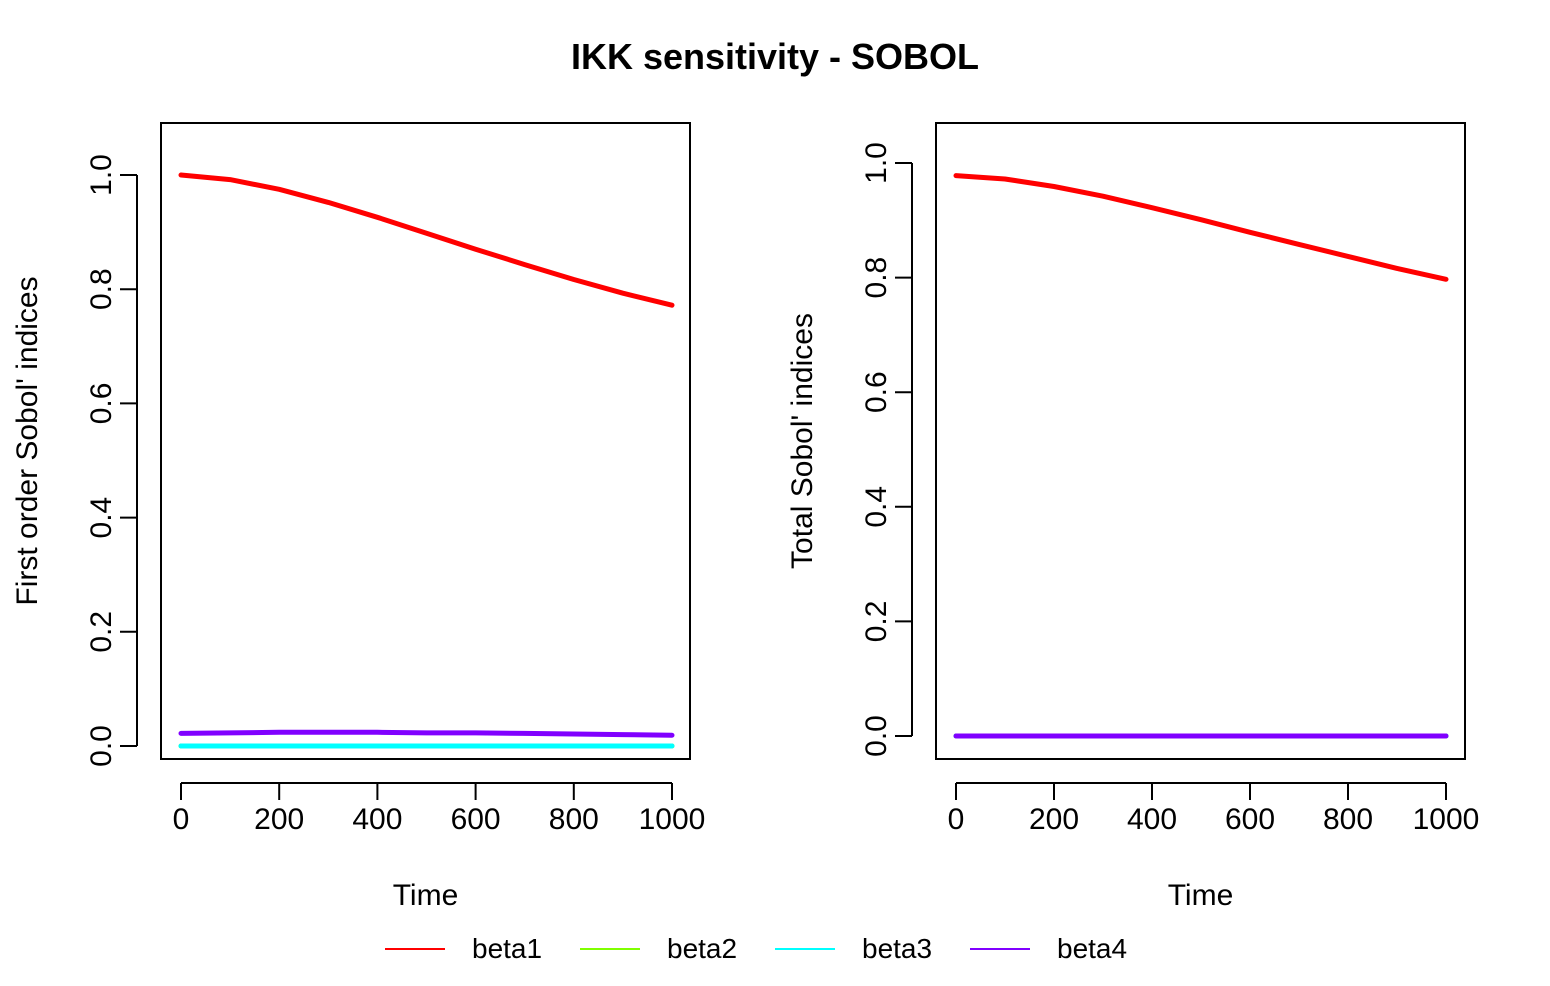 This screenshot has width=1550, height=986. What do you see at coordinates (101, 289) in the screenshot?
I see `first-order-y-tick-label: 0.8` at bounding box center [101, 289].